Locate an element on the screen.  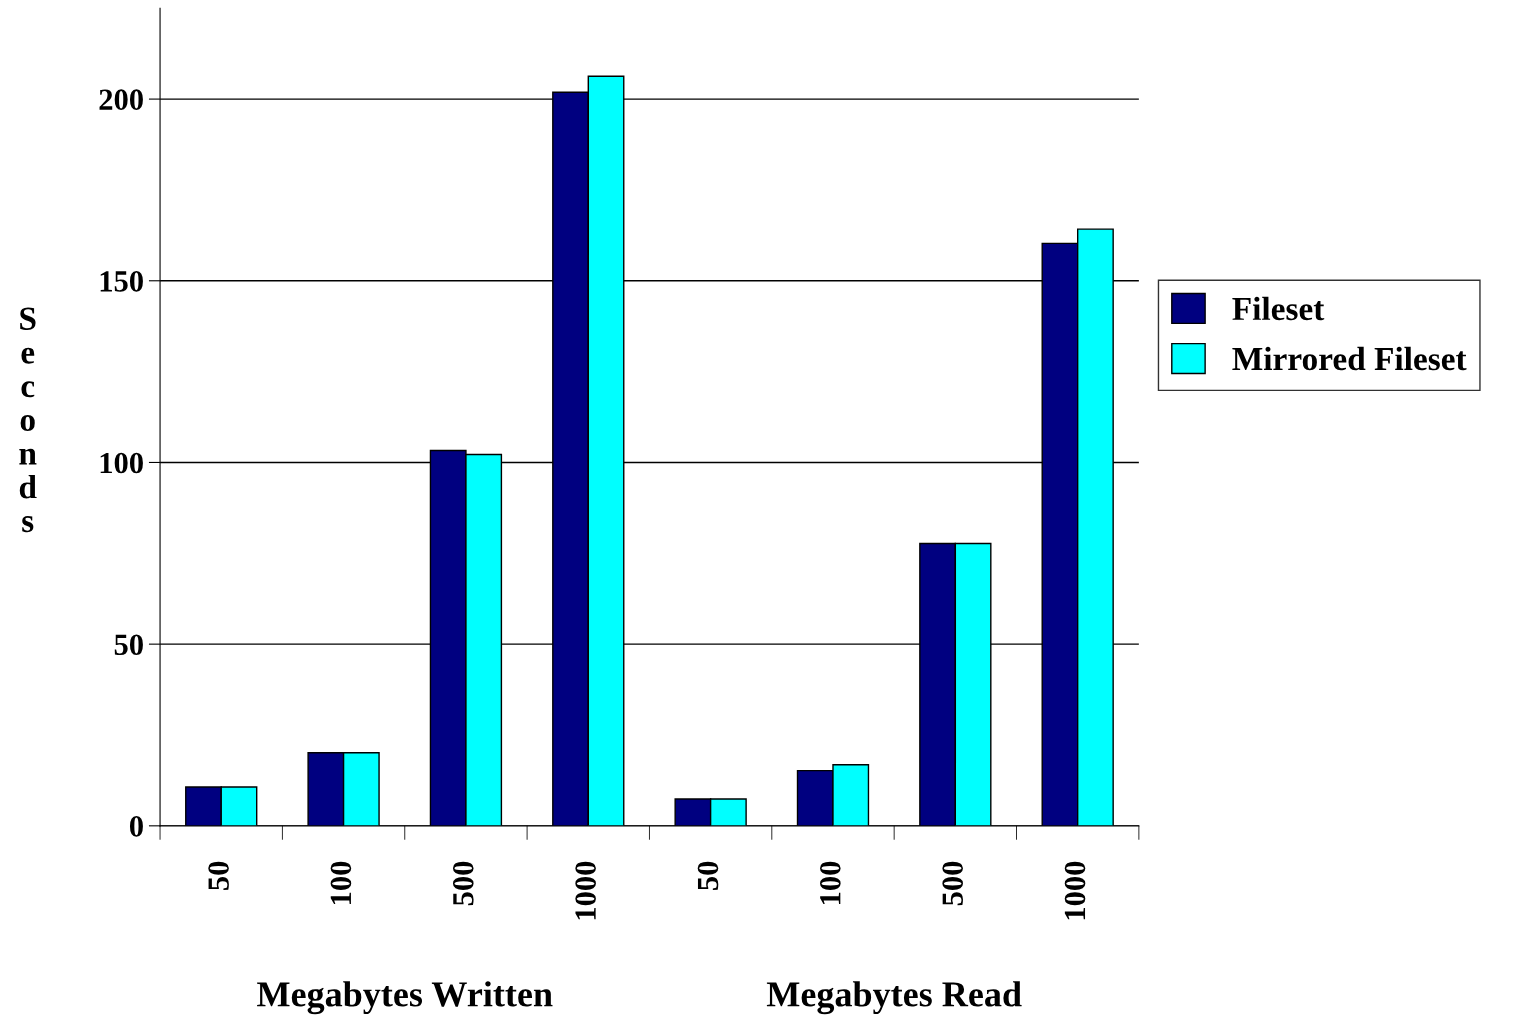
y-tick-label: 50 is located at coordinates (128, 645).